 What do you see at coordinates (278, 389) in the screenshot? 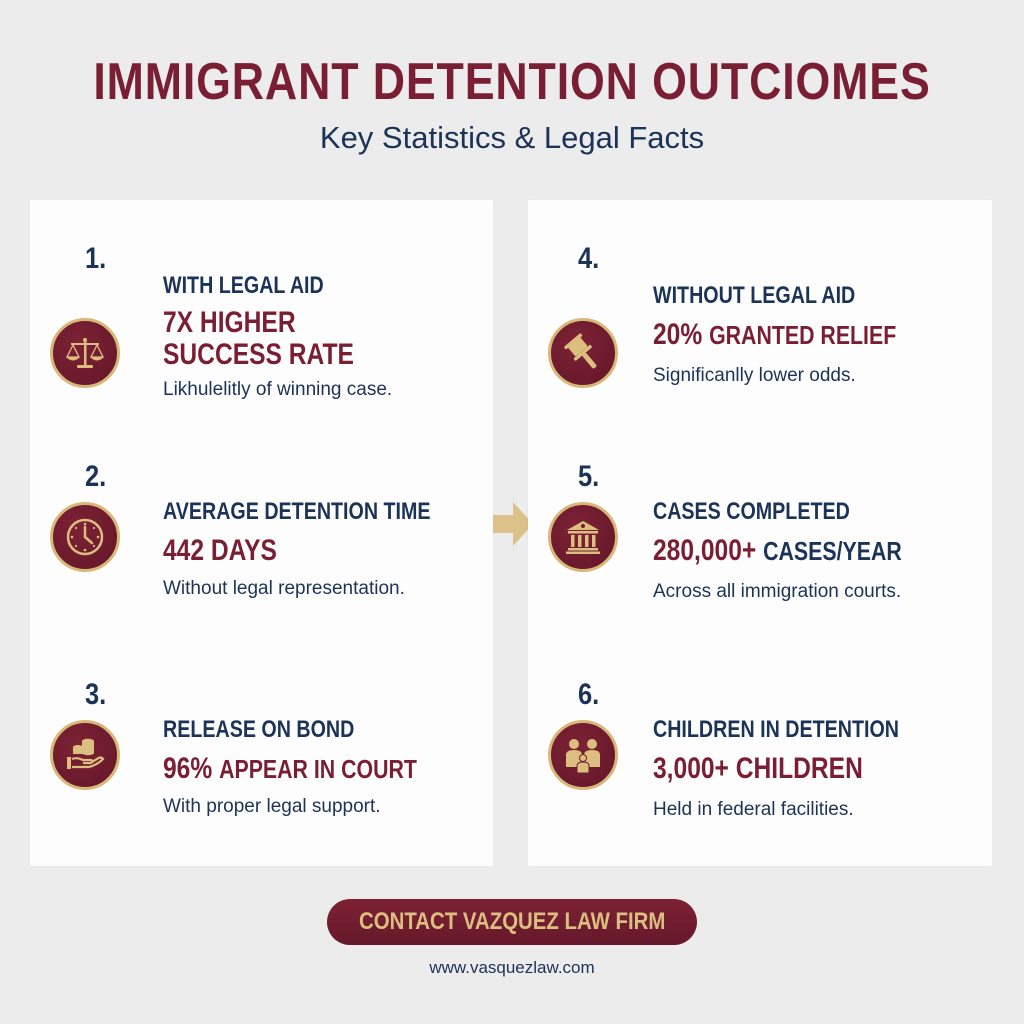
I see `stat-description: Likhulelitly of winning case.` at bounding box center [278, 389].